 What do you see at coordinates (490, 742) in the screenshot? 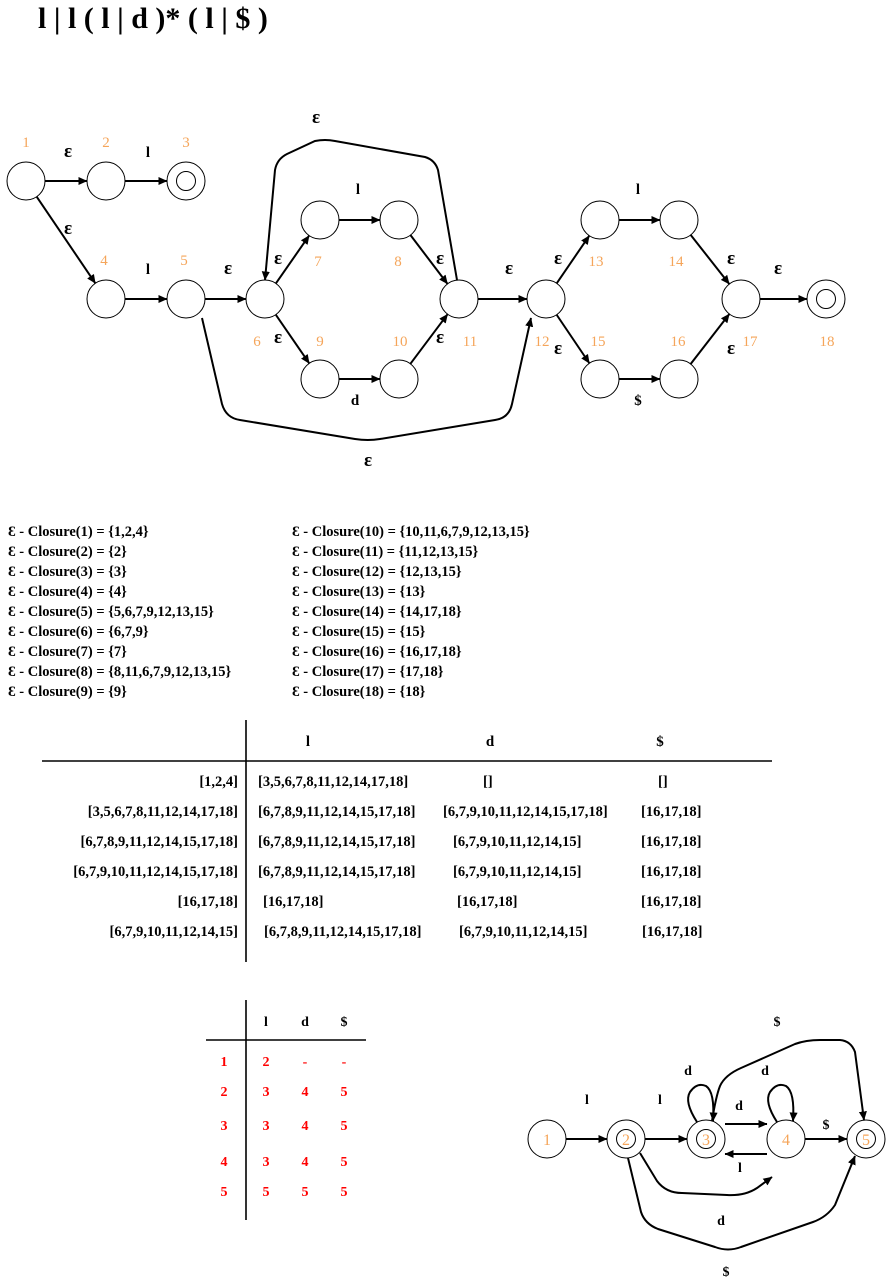
I see `subset-table-header: d` at bounding box center [490, 742].